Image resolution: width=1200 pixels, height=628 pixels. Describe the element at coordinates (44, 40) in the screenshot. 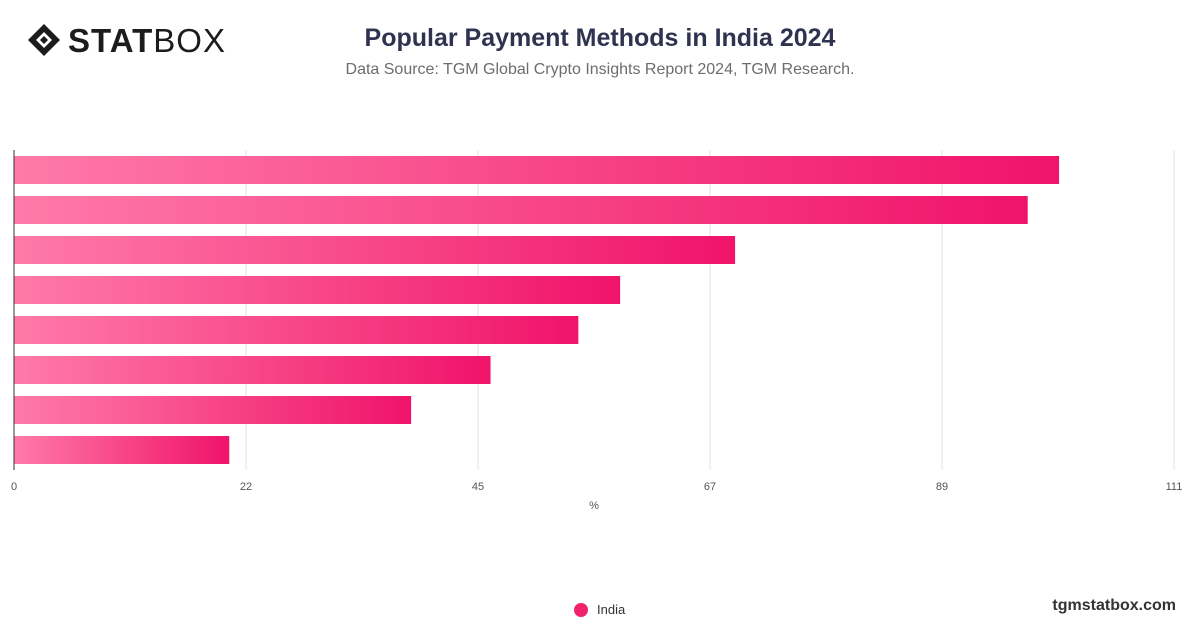

I see `logo-diamond-icon` at that location.